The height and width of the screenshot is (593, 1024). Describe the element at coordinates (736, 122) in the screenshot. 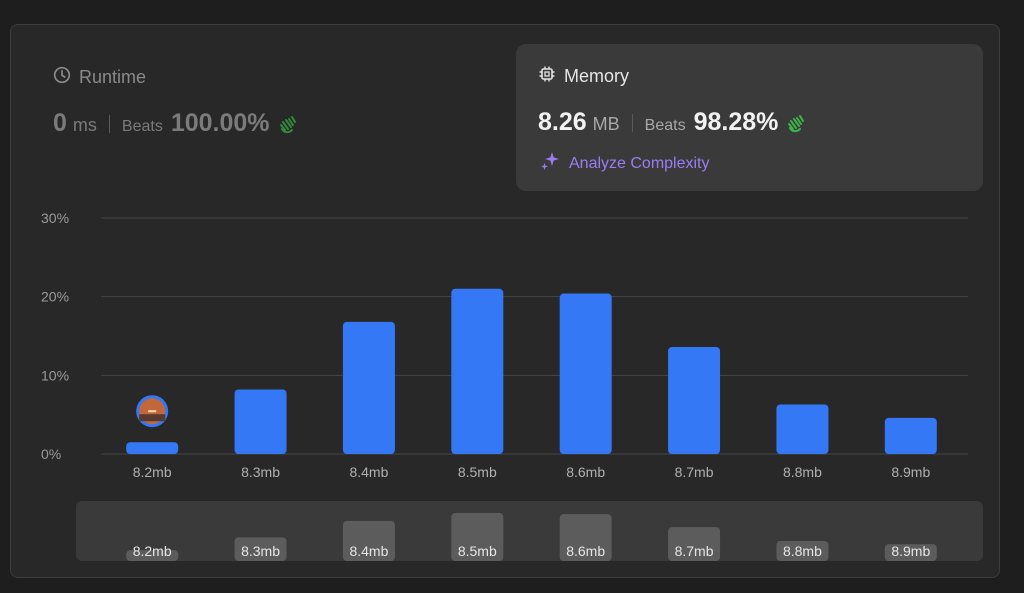

I see `memory-beats-value: 98.28%` at that location.